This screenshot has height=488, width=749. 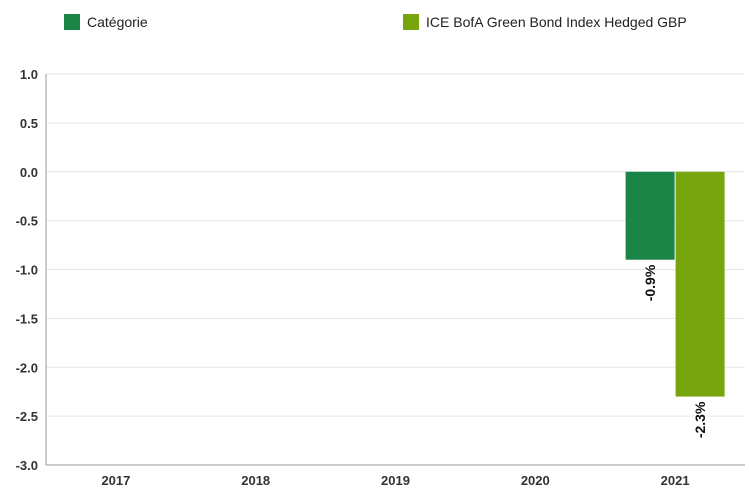 I want to click on x-tick-label: 2020, so click(x=535, y=480).